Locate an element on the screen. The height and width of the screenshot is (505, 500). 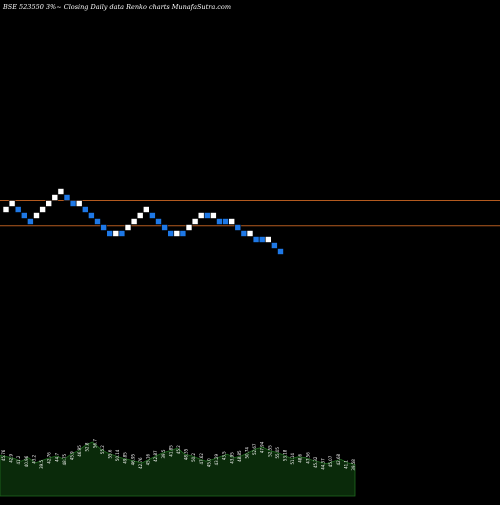
volume-label: 43.29 is located at coordinates (216, 459).